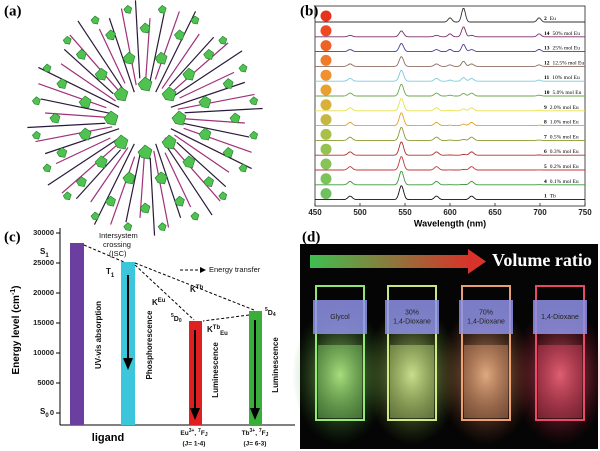 The image size is (600, 451). I want to click on x-tick-label: 500, so click(360, 212).